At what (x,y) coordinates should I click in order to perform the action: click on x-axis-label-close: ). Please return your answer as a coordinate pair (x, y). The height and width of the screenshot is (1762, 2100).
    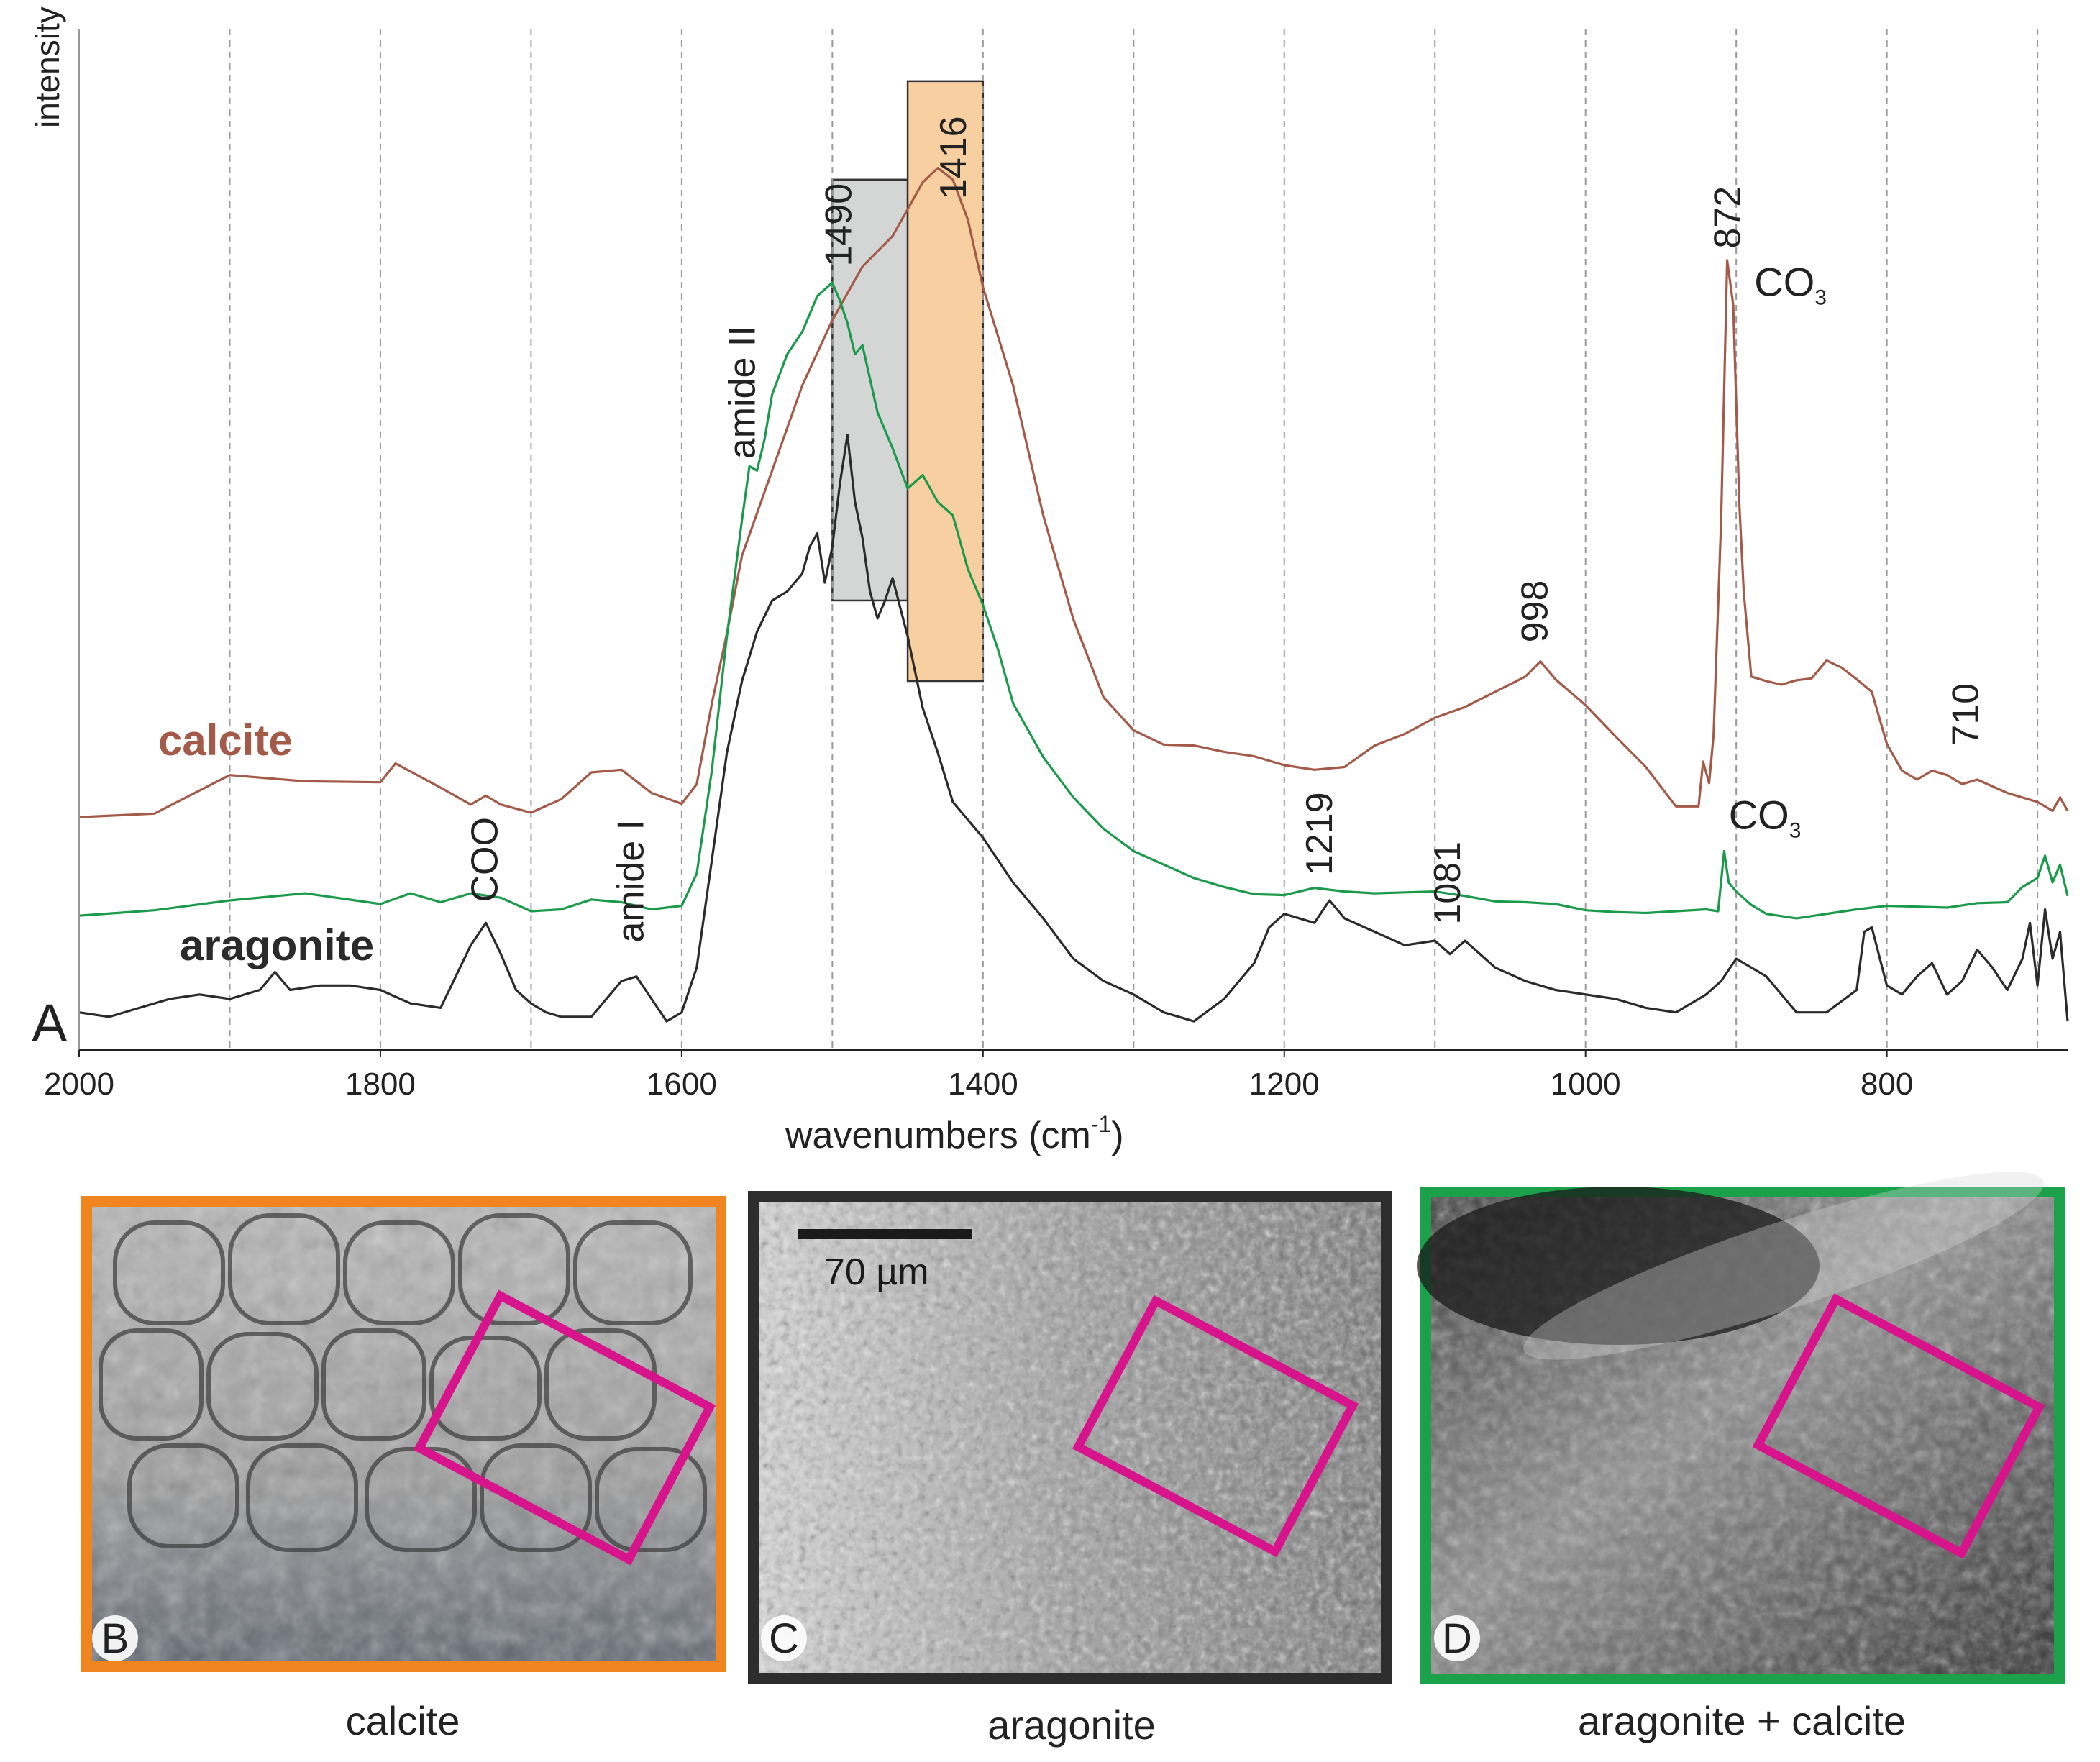
    Looking at the image, I should click on (1117, 1135).